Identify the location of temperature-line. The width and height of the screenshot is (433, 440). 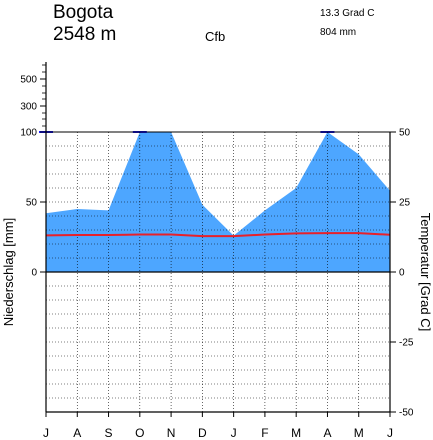
(218, 235).